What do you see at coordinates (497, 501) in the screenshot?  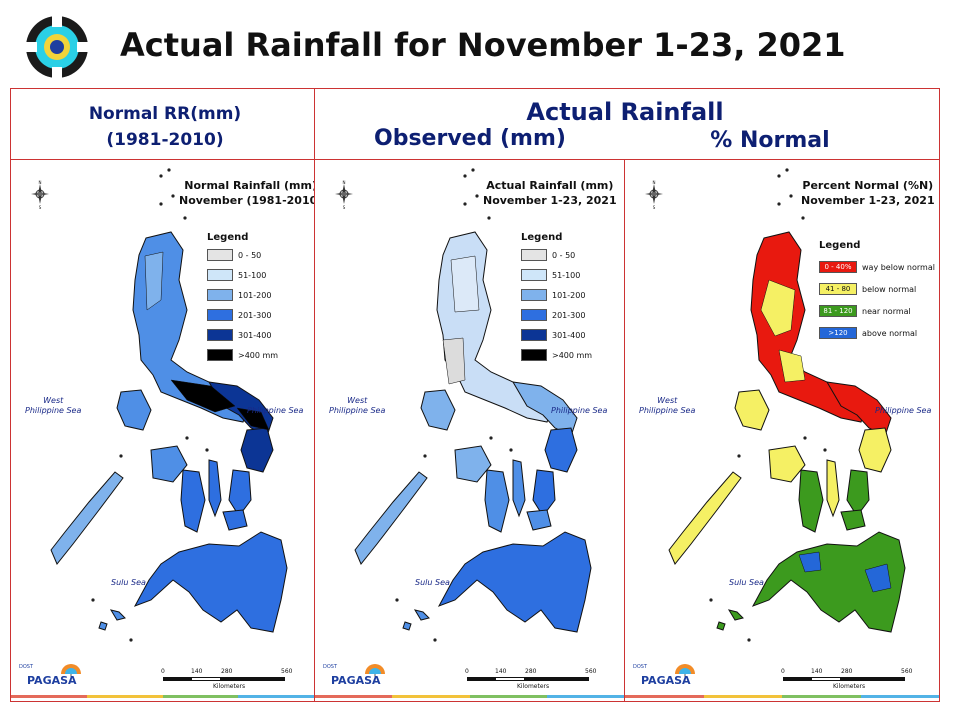 I see `island-negros` at bounding box center [497, 501].